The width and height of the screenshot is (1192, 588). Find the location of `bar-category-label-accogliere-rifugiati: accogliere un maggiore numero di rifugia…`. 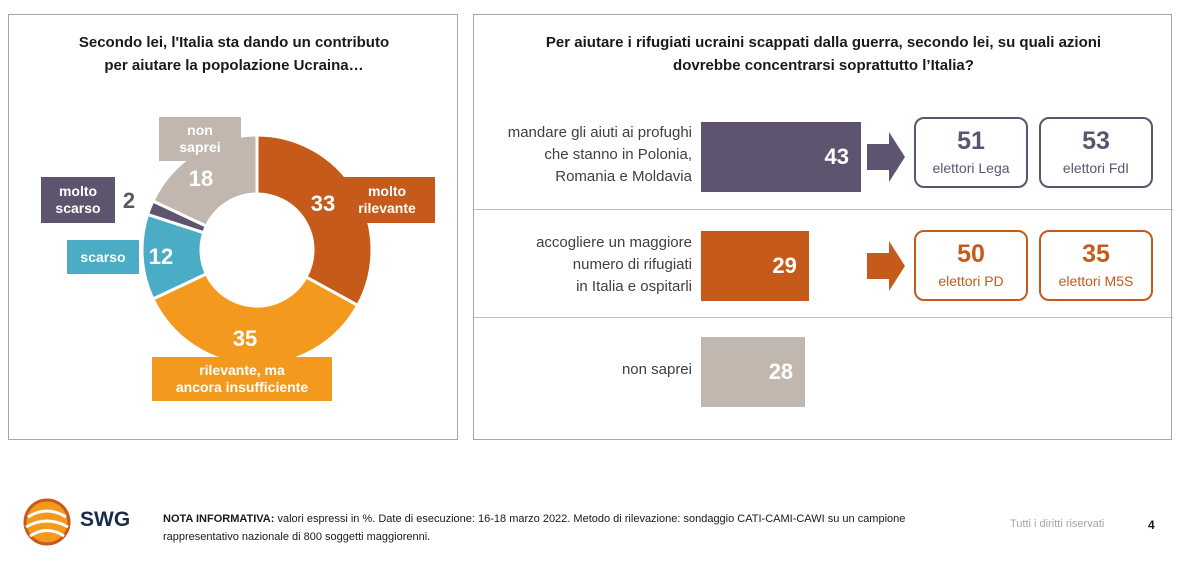

bar-category-label-accogliere-rifugiati: accogliere un maggiore numero di rifugia… is located at coordinates (583, 265).